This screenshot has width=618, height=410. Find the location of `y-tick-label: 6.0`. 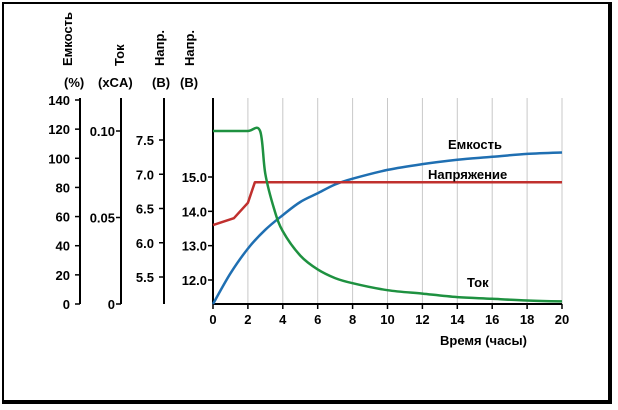

y-tick-label: 6.0 is located at coordinates (145, 243).